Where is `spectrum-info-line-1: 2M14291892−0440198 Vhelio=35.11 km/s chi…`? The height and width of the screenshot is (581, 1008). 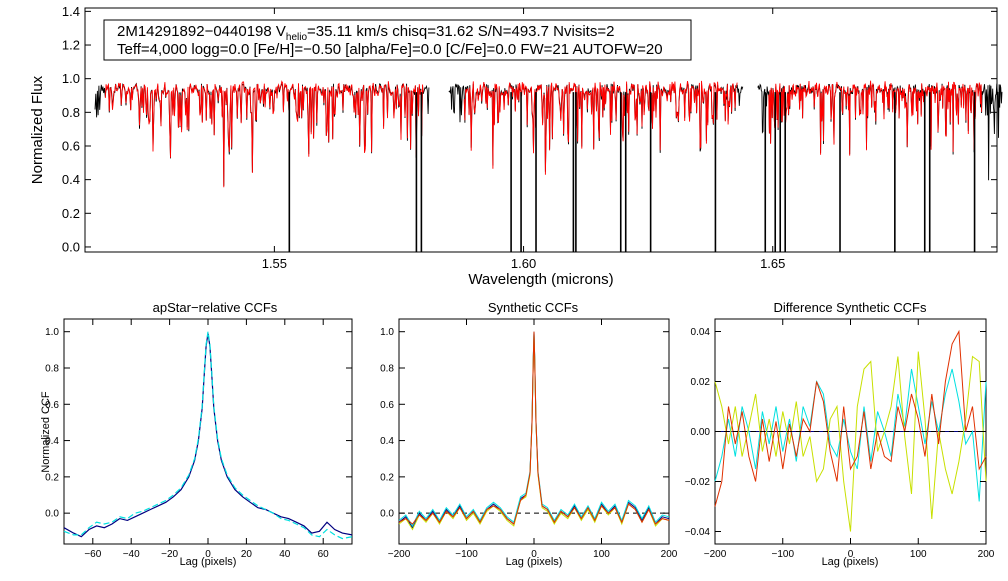
spectrum-info-line-1: 2M14291892−0440198 Vhelio=35.11 km/s chi… is located at coordinates (365, 33).